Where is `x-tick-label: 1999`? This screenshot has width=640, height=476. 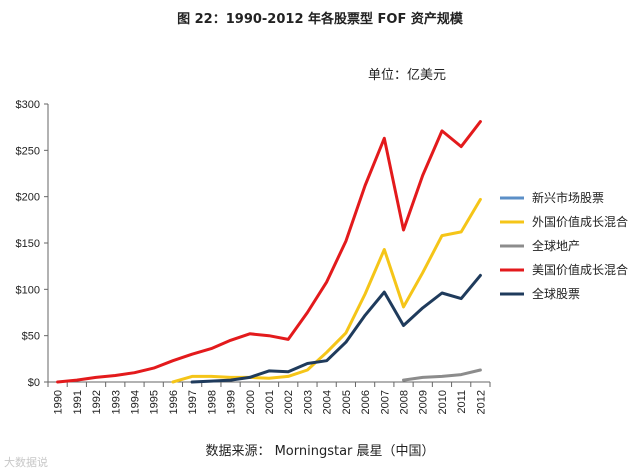 x-tick-label: 1999 is located at coordinates (232, 402).